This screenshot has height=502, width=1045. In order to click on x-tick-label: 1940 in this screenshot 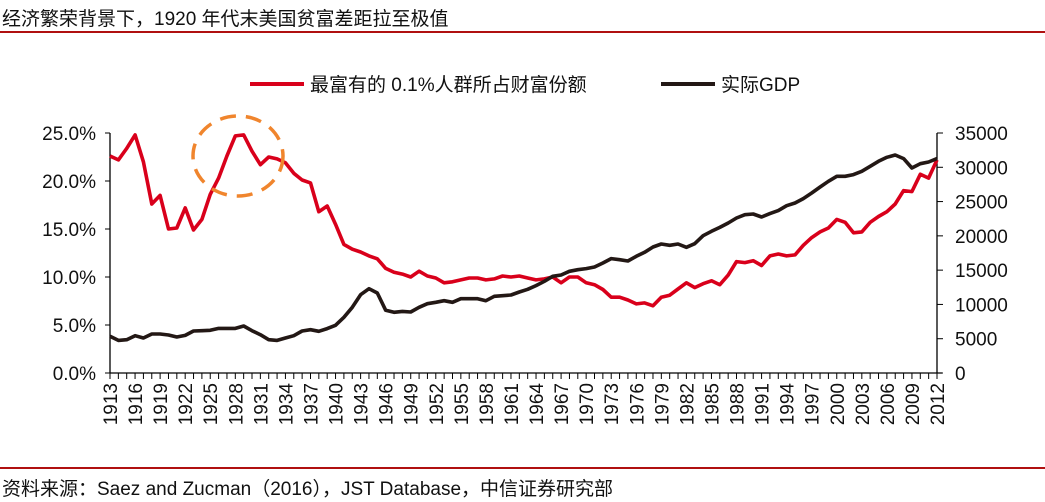, I will do `click(337, 404)`.